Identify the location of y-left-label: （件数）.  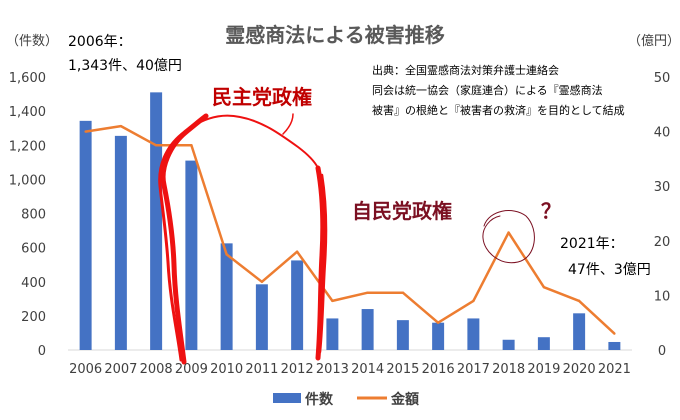
(32, 41).